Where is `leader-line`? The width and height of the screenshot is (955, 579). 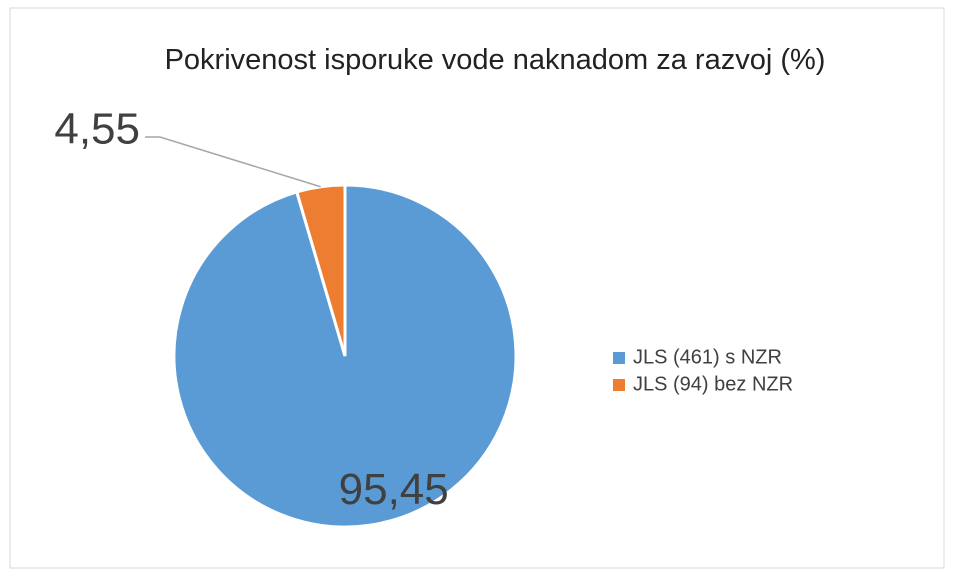 leader-line is located at coordinates (233, 162).